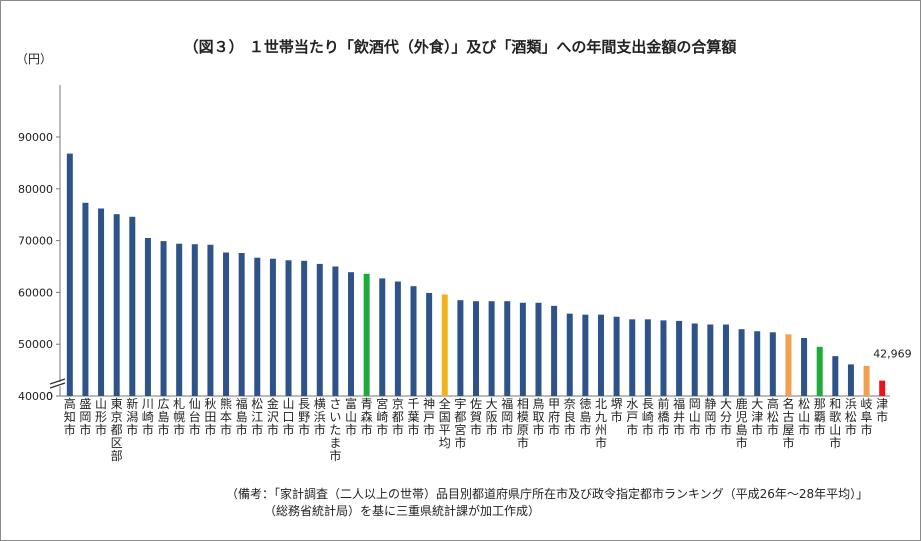 This screenshot has height=541, width=921. Describe the element at coordinates (538, 416) in the screenshot. I see `x-tick-label: 鳥取市` at that location.